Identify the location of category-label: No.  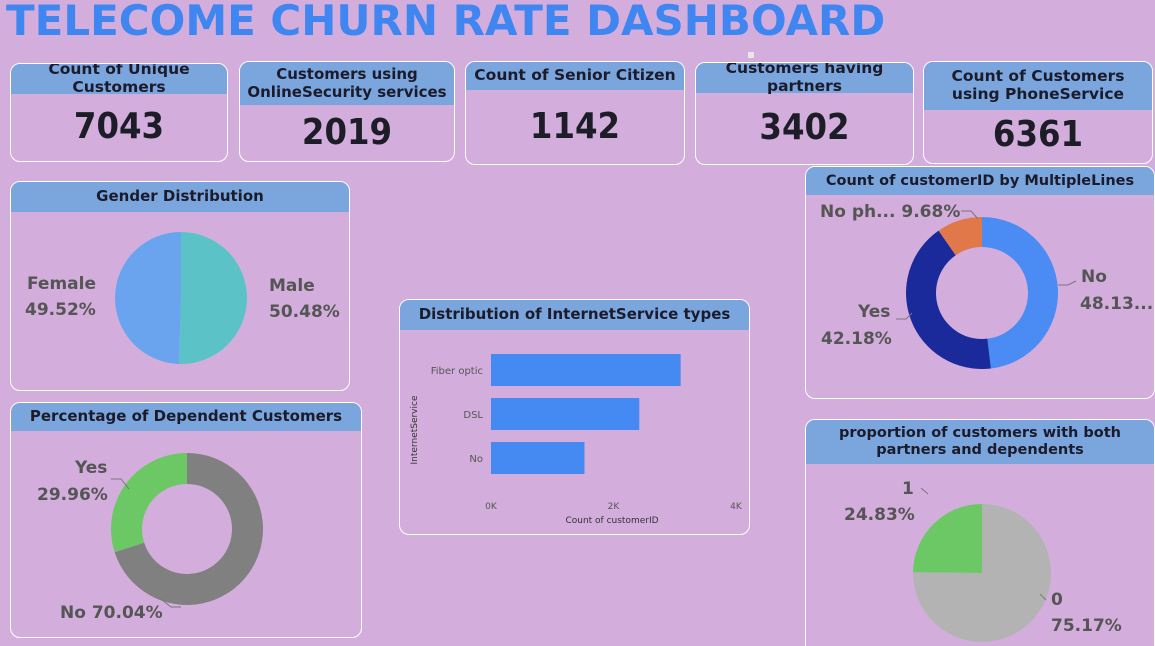
(476, 459).